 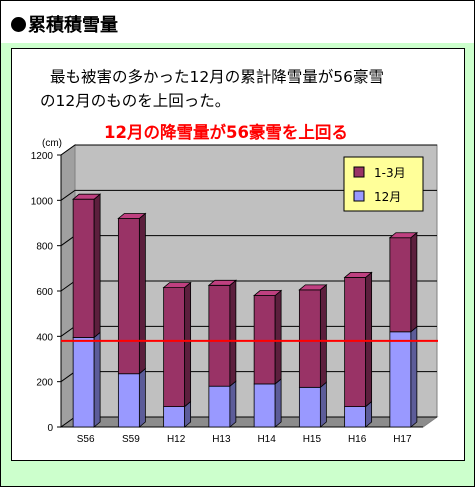 I want to click on bar-S59-jan-mar, so click(x=128, y=296).